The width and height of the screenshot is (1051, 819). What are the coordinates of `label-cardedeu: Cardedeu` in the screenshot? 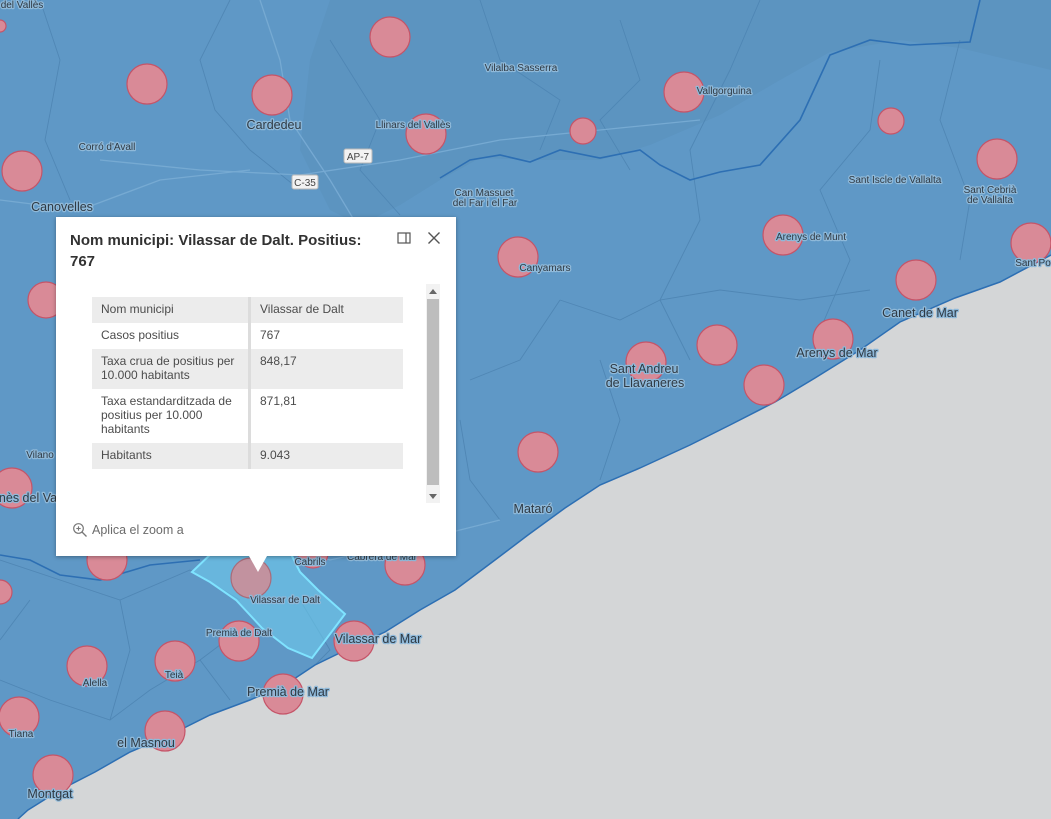 It's located at (274, 125).